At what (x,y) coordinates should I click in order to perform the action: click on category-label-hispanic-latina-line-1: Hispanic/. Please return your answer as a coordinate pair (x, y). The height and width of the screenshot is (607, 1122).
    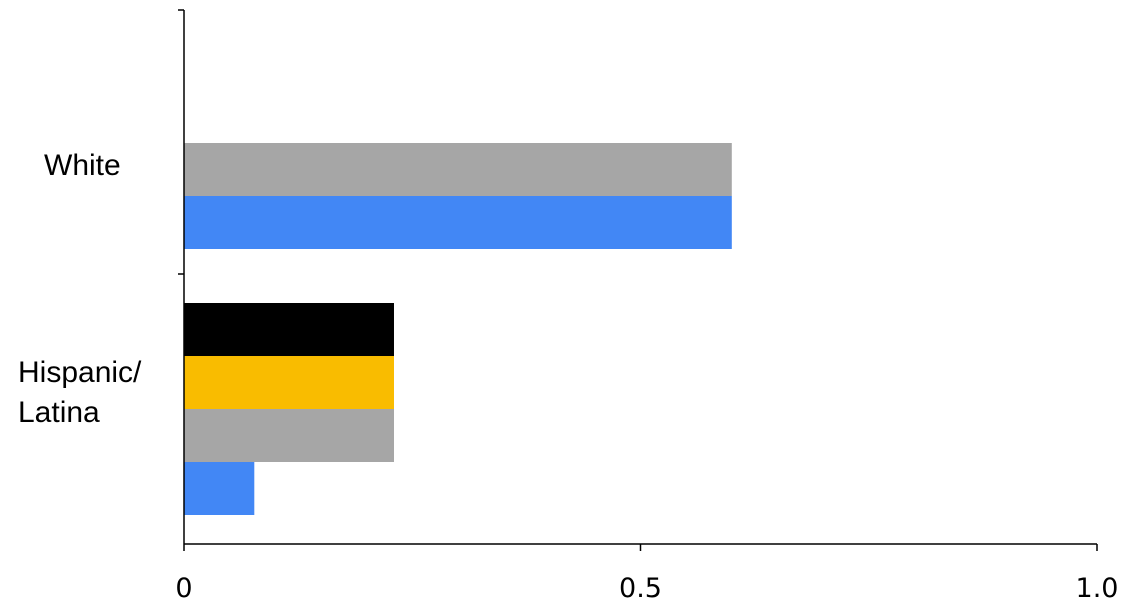
    Looking at the image, I should click on (80, 372).